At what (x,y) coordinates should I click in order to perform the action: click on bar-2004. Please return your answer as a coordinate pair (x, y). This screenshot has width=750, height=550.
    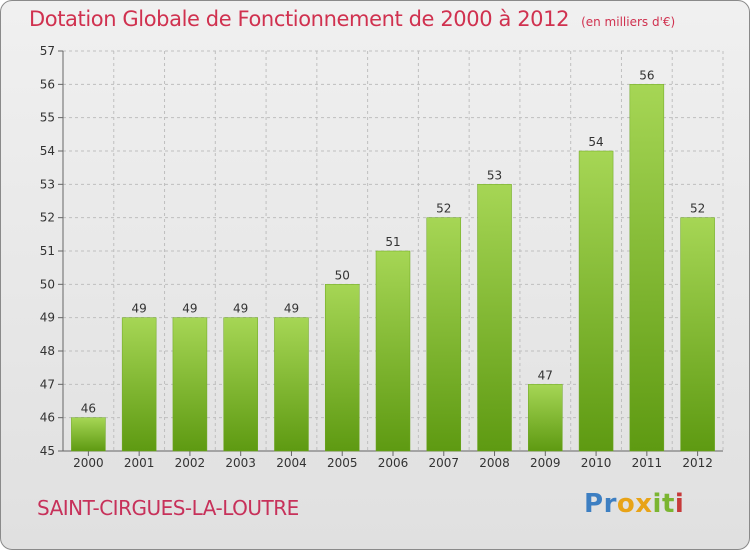
    Looking at the image, I should click on (291, 384).